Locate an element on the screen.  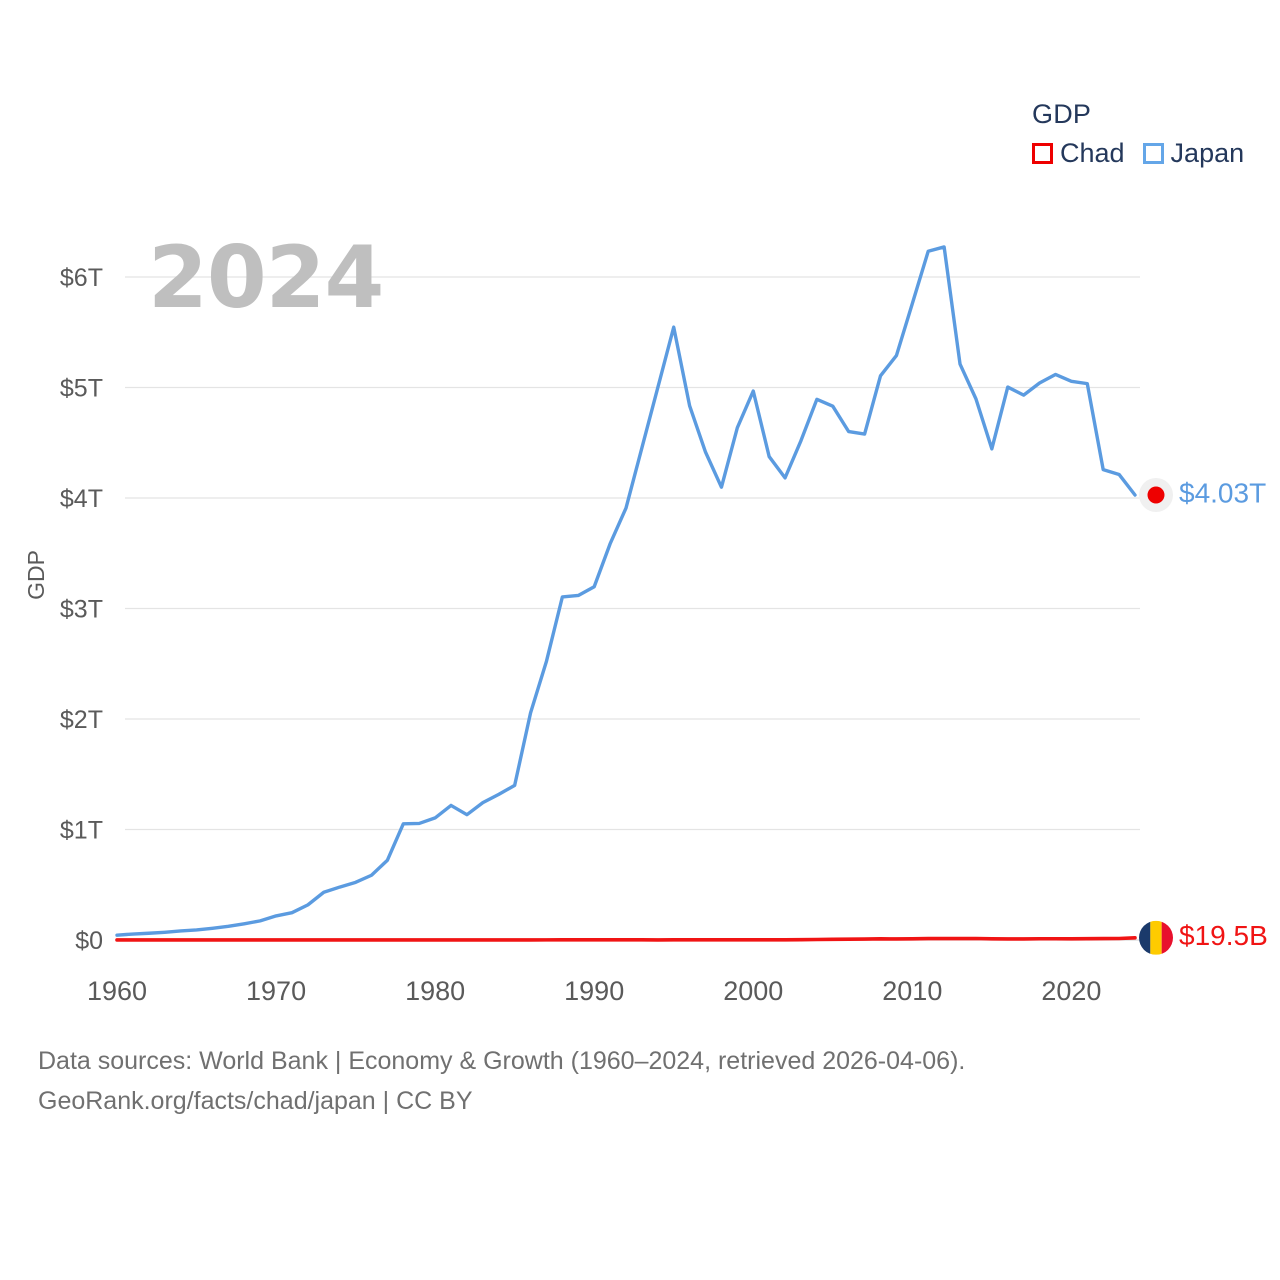
chad-flag-icon is located at coordinates (1156, 937).